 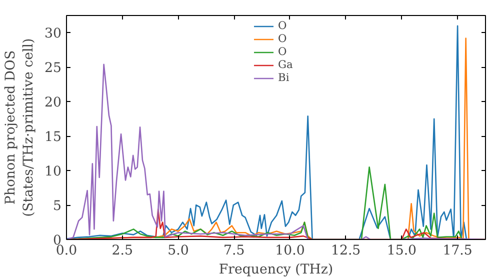 What do you see at coordinates (286, 64) in the screenshot?
I see `legend-label: Ga` at bounding box center [286, 64].